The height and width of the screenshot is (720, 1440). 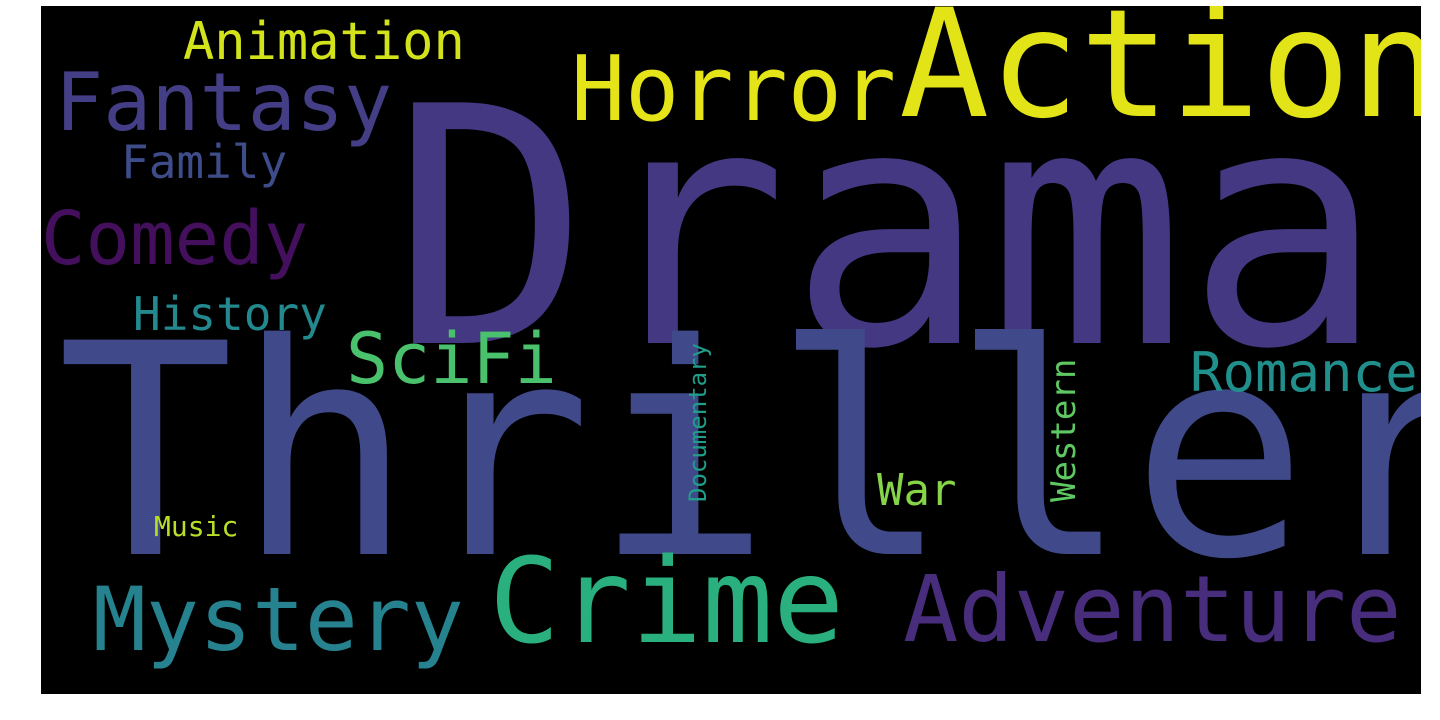 I want to click on word-adventure: Adventure, so click(x=1152, y=609).